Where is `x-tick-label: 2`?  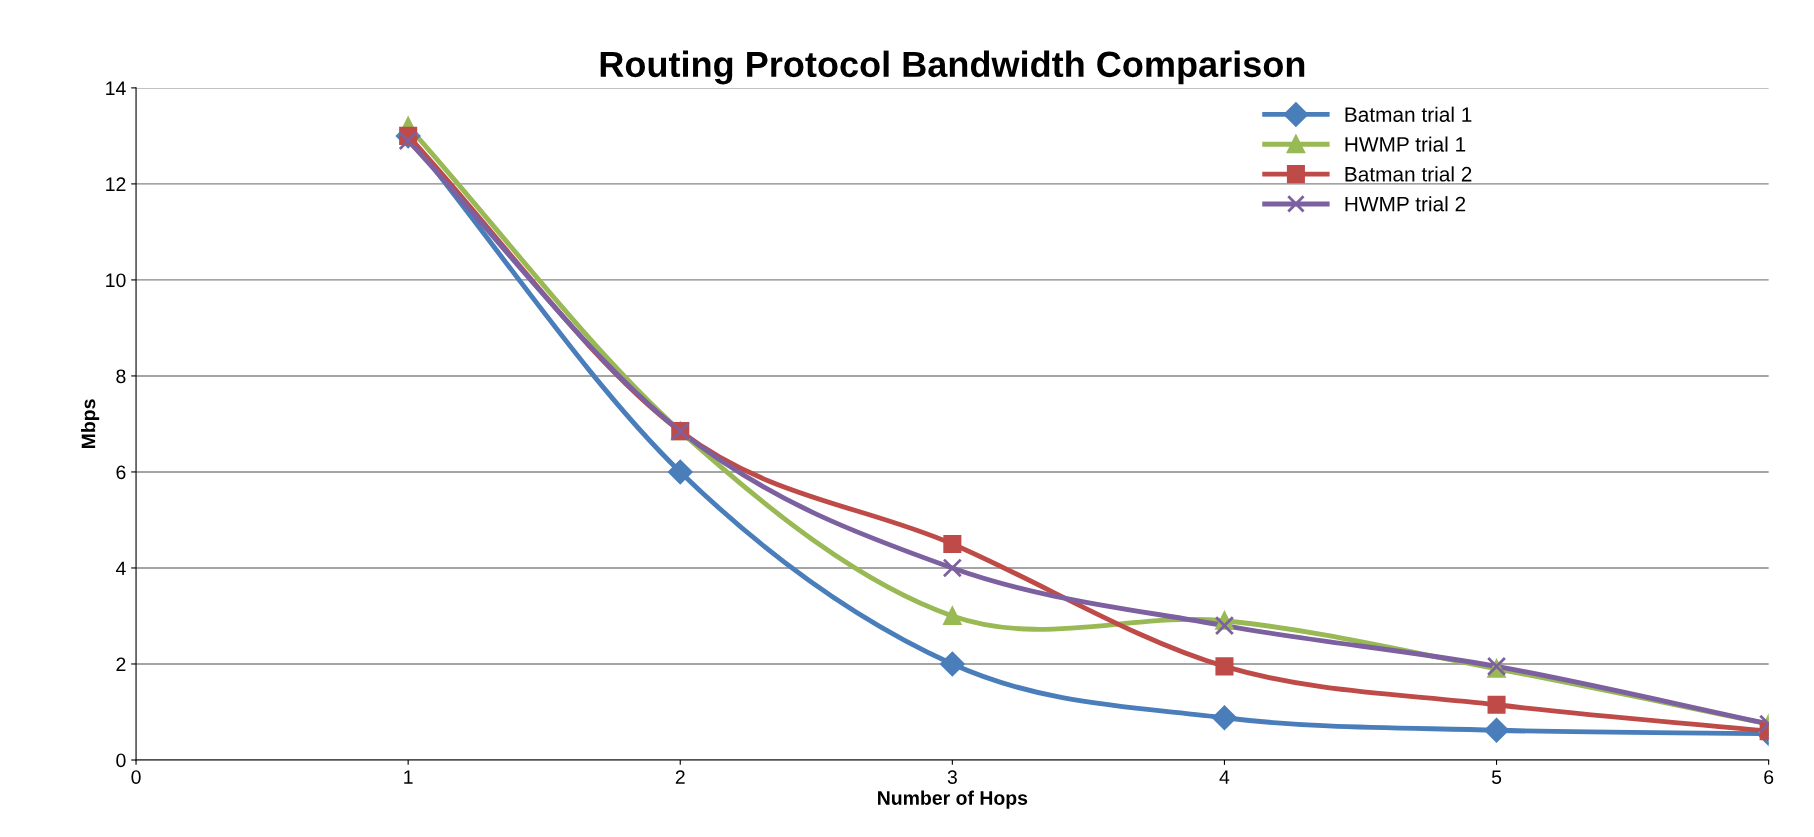
x-tick-label: 2 is located at coordinates (680, 777).